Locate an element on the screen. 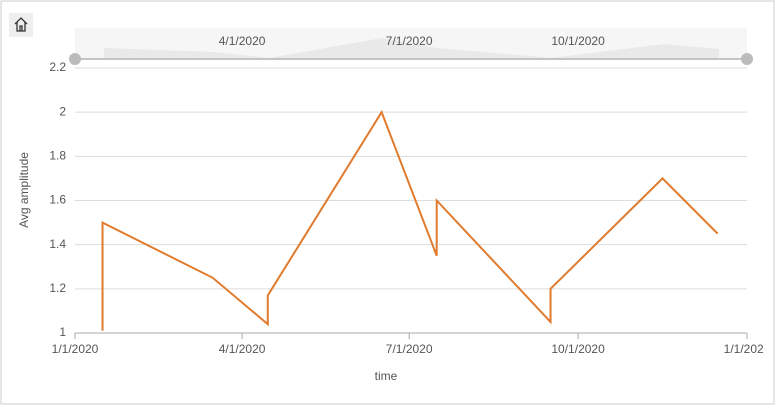  y-tick-label: 1.6 is located at coordinates (57, 200).